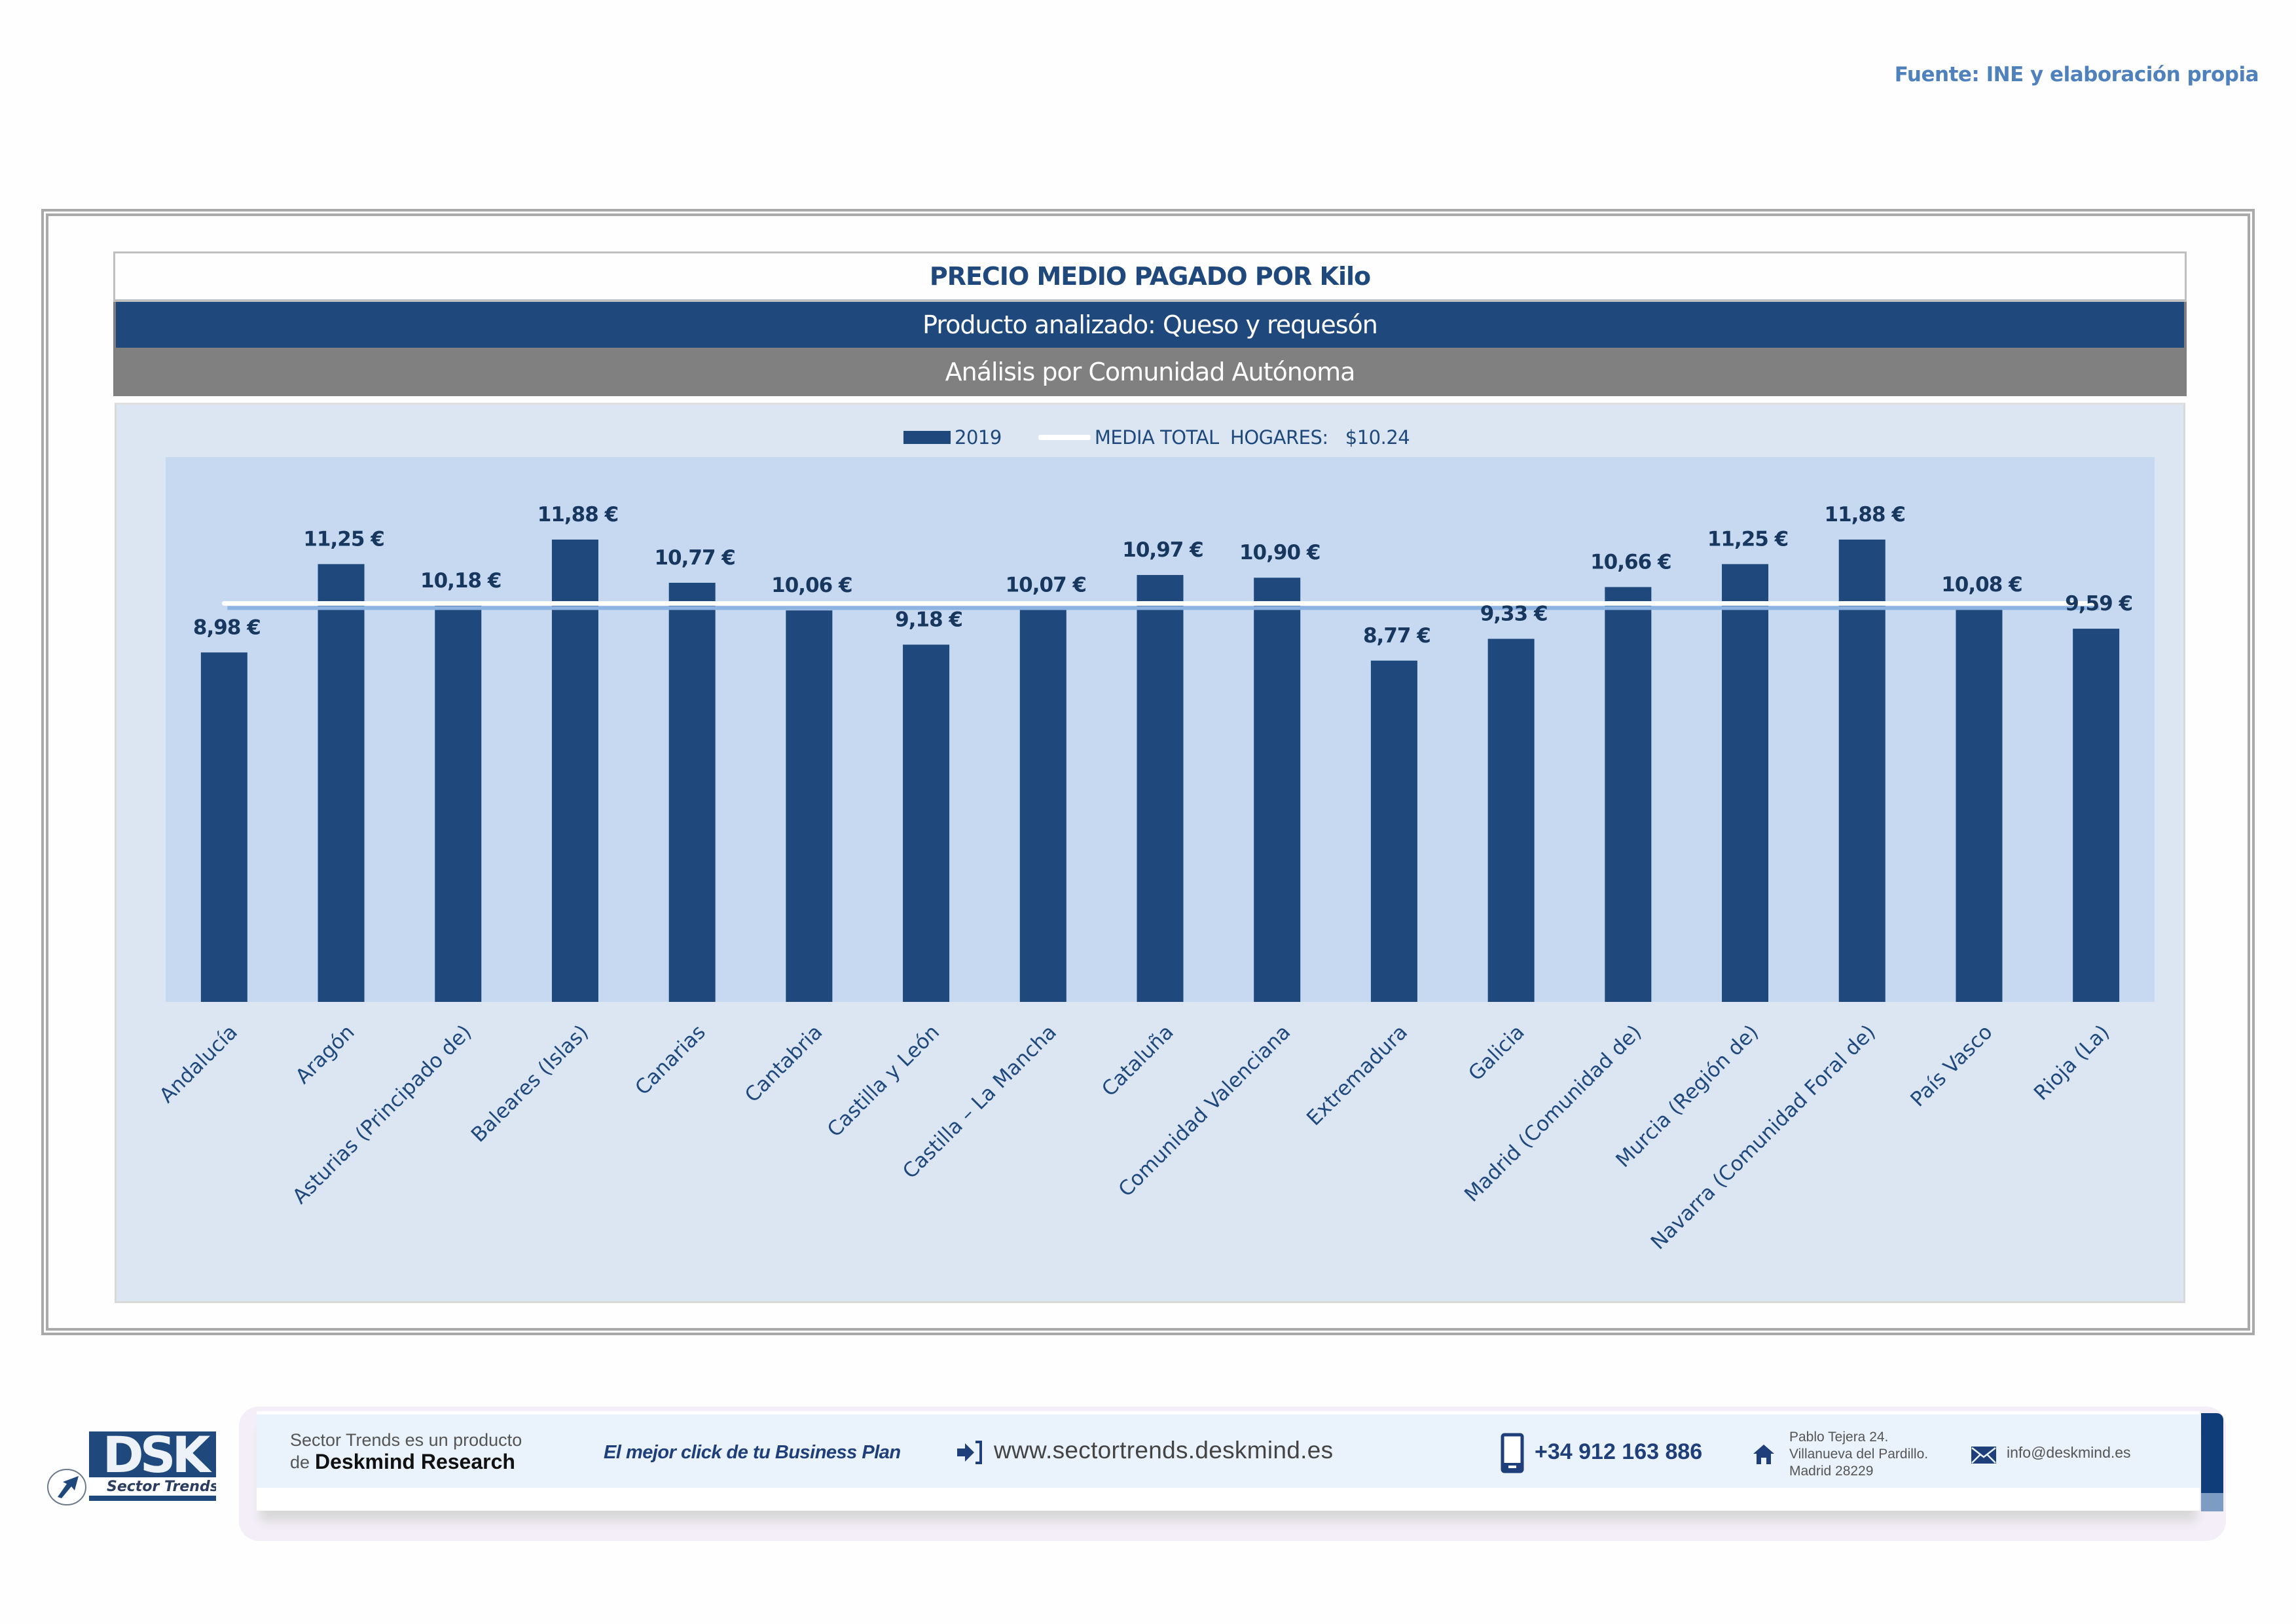 The width and height of the screenshot is (2296, 1624). Describe the element at coordinates (1831, 1471) in the screenshot. I see `footer-address-line3: Madrid 28229` at that location.